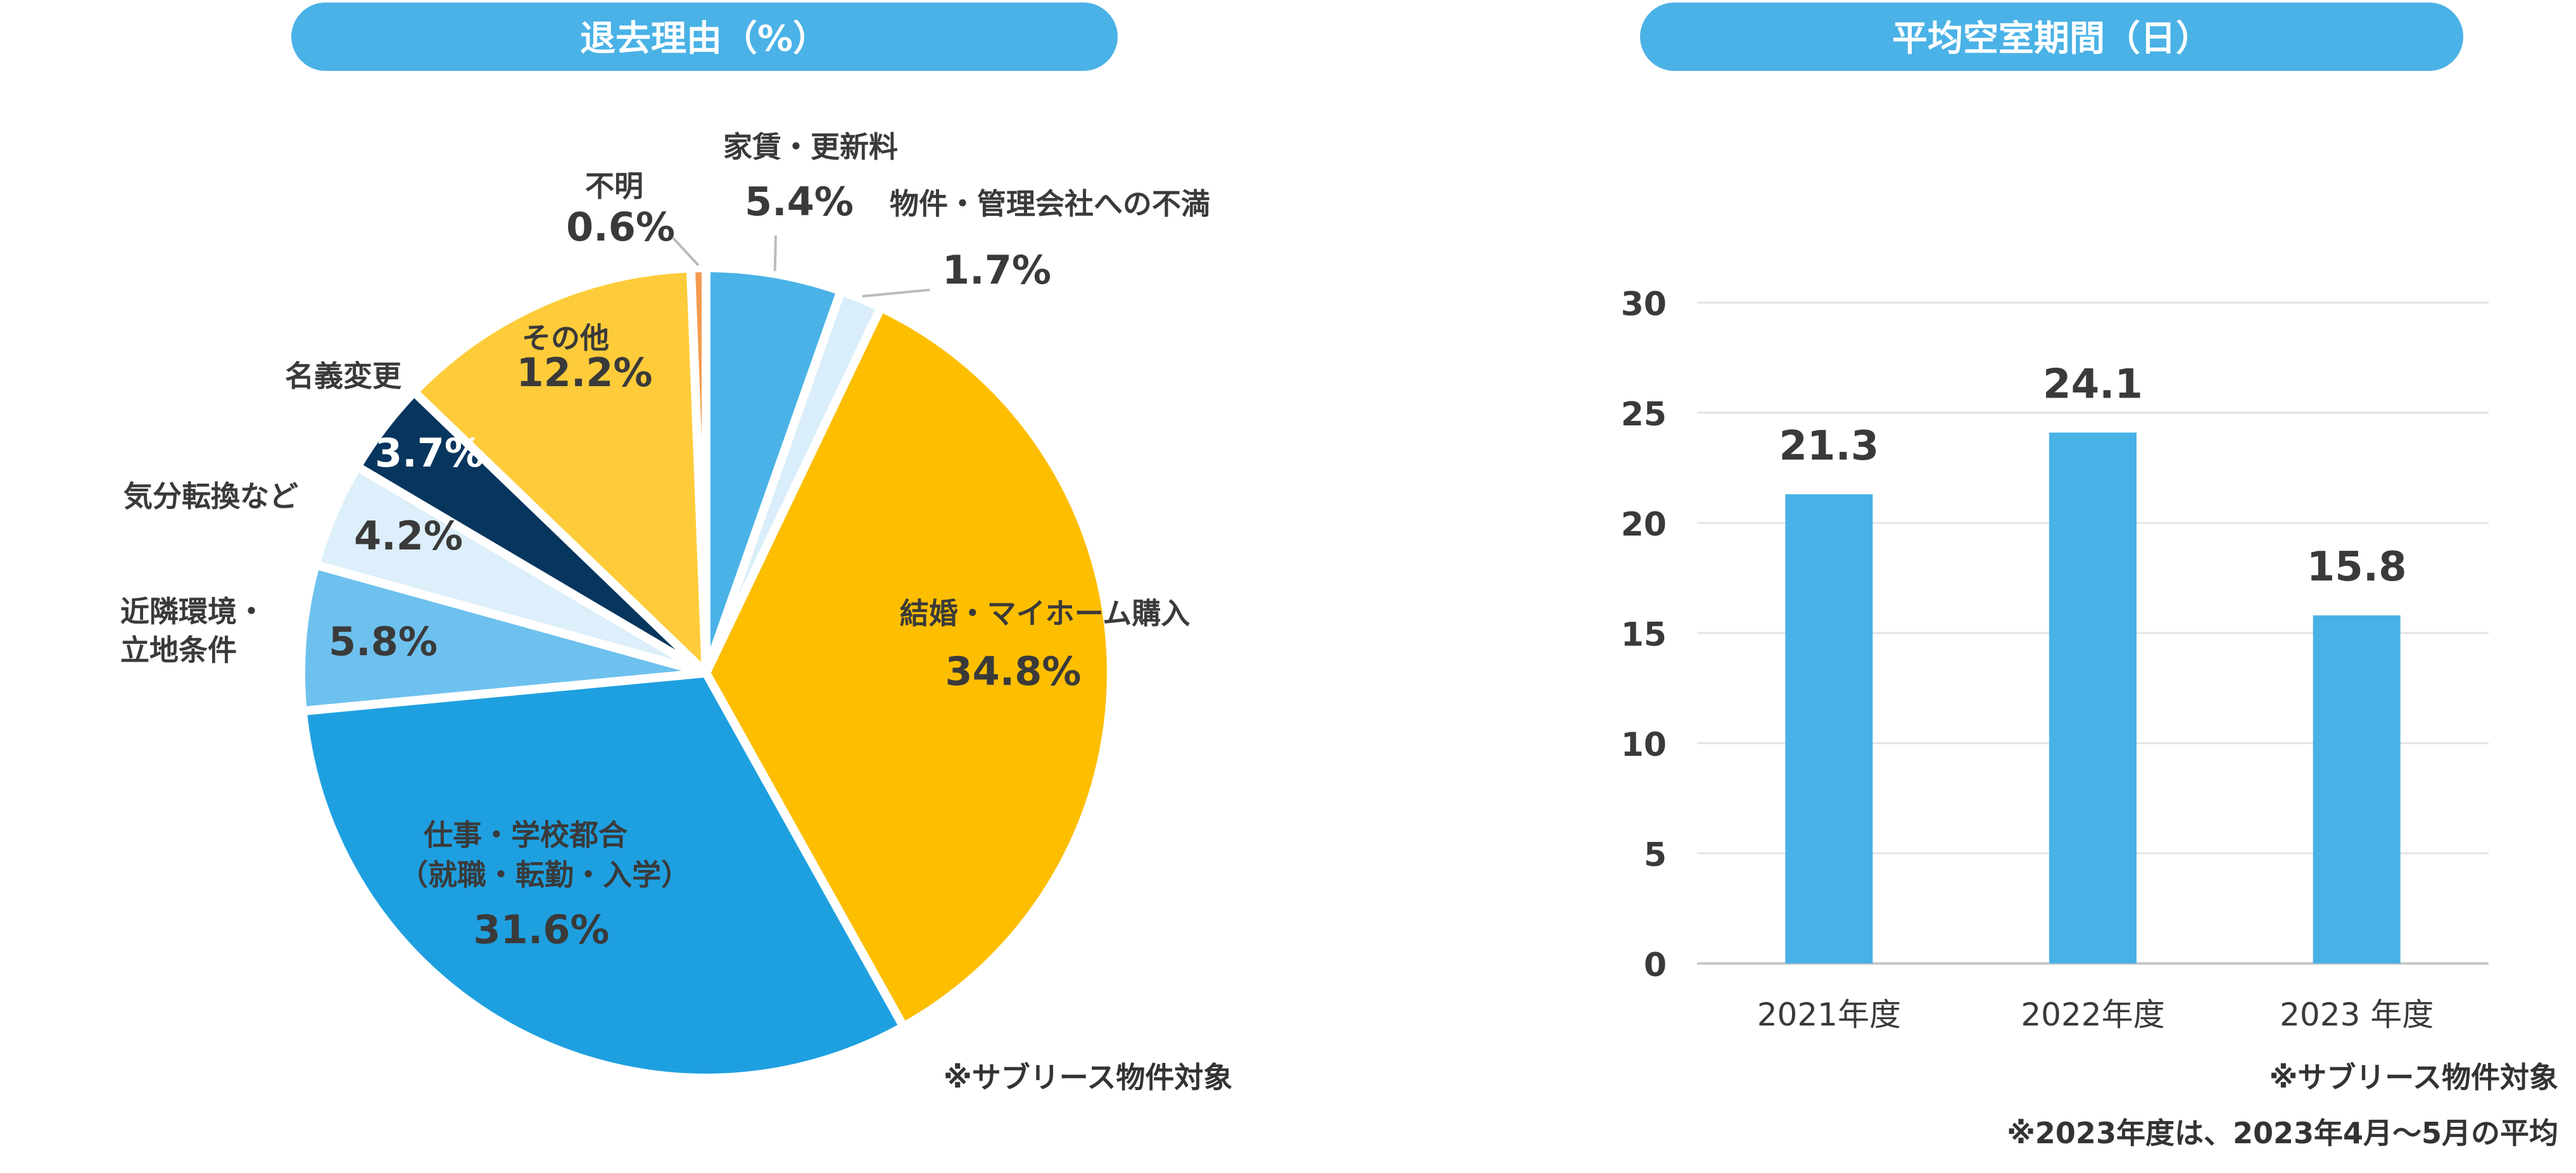 Image resolution: width=2576 pixels, height=1173 pixels. I want to click on pie-slice-label: 不明, so click(614, 186).